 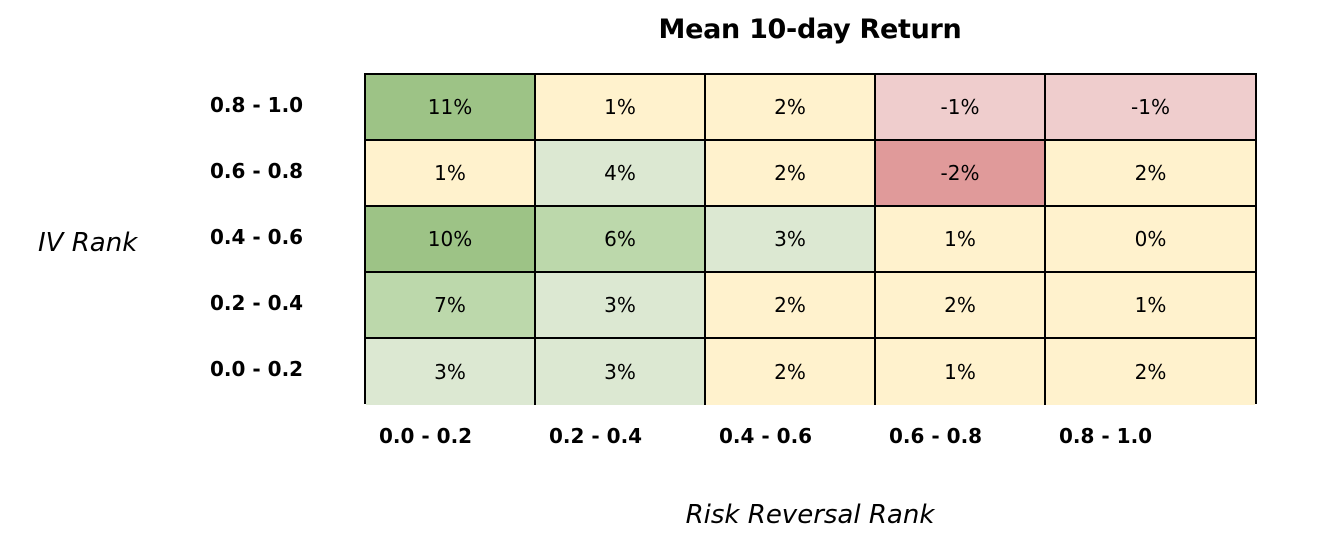 What do you see at coordinates (257, 105) in the screenshot?
I see `y-tick-label: 0.8 - 1.0` at bounding box center [257, 105].